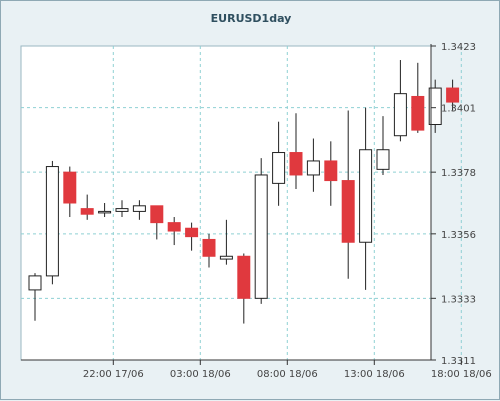 The image size is (500, 401). Describe the element at coordinates (251, 18) in the screenshot. I see `chart-title: EURUSD1day` at that location.